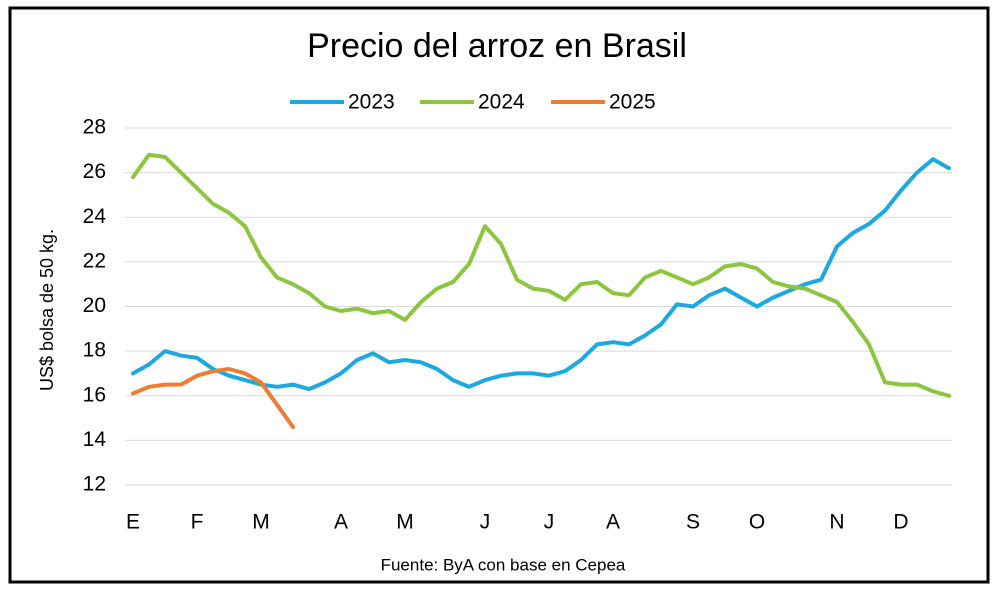 The height and width of the screenshot is (594, 1000). Describe the element at coordinates (693, 522) in the screenshot. I see `x-tick-label: S` at that location.